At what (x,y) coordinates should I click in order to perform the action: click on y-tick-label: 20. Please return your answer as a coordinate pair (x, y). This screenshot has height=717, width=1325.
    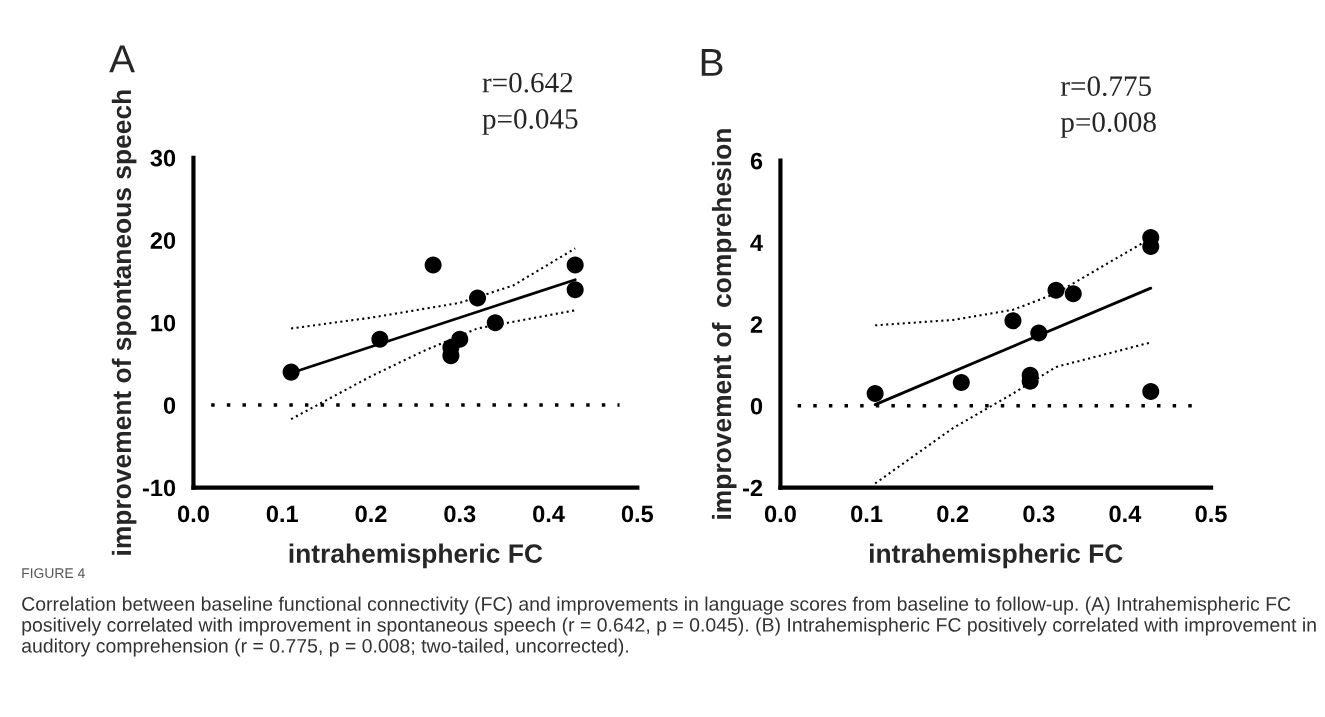
    Looking at the image, I should click on (163, 240).